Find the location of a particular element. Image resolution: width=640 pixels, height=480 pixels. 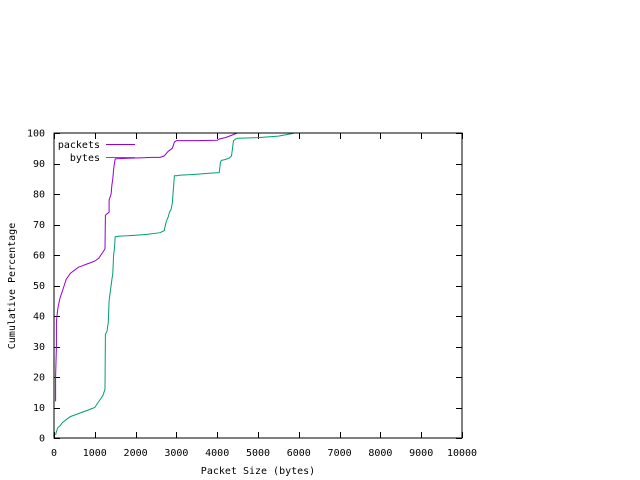

x-tick-label: 3000 is located at coordinates (176, 453).